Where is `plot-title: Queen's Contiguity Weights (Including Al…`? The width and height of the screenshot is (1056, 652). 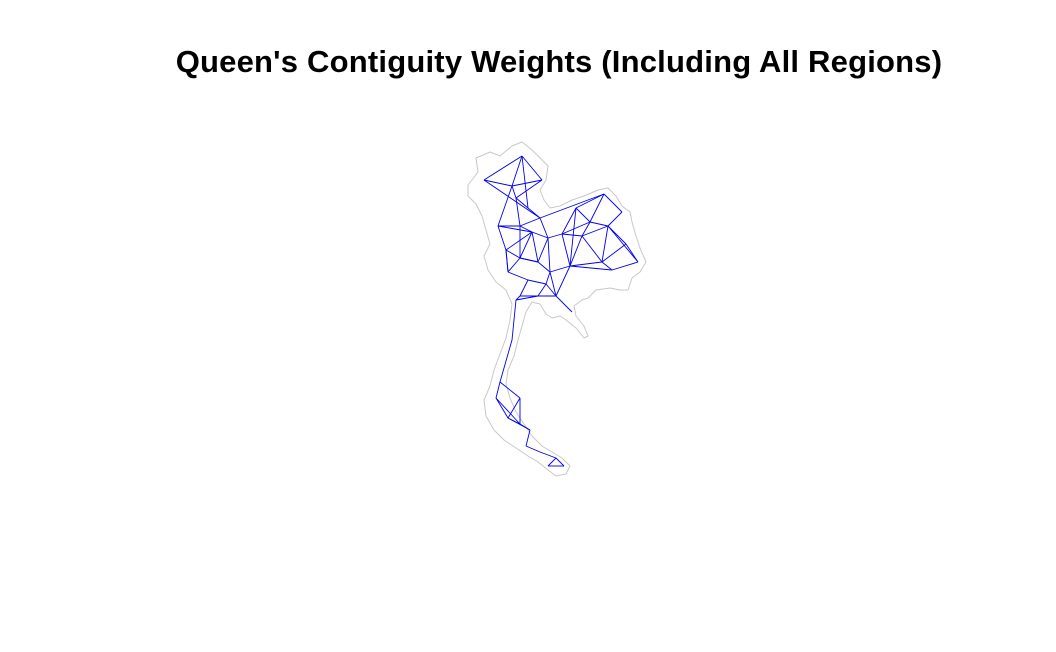 plot-title: Queen's Contiguity Weights (Including Al… is located at coordinates (559, 61).